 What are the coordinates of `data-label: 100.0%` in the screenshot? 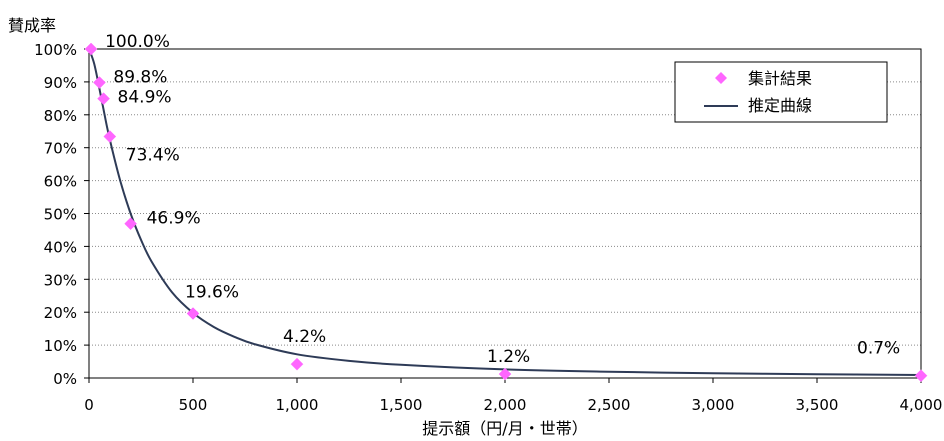 It's located at (137, 42).